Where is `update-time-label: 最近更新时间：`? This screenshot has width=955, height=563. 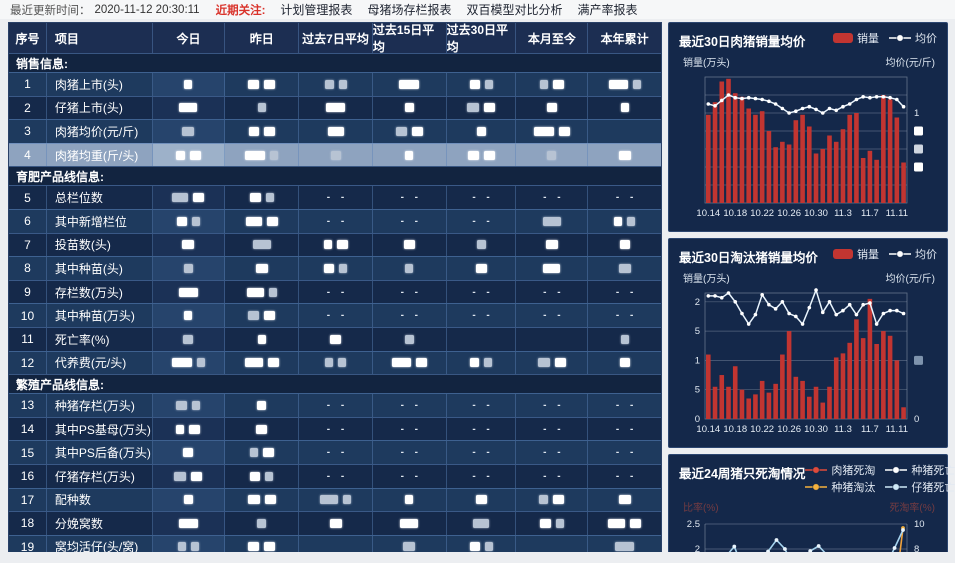 update-time-label: 最近更新时间： is located at coordinates (50, 10).